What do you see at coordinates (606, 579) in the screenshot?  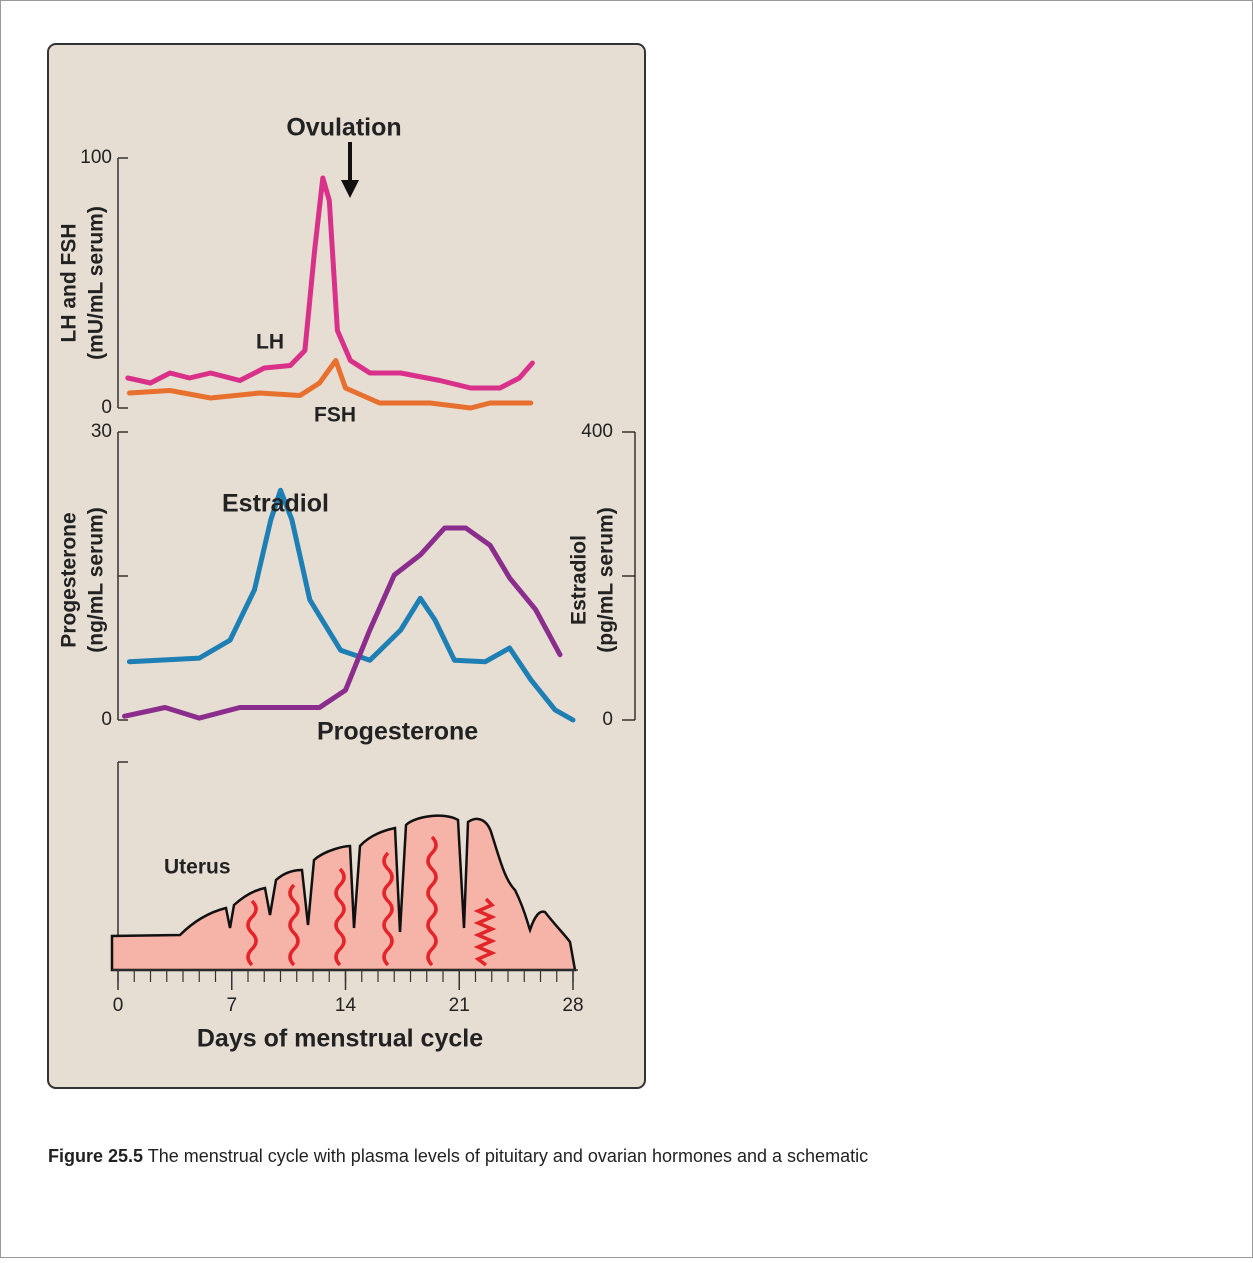 I see `y-axis-label: (pg/mL serum)` at bounding box center [606, 579].